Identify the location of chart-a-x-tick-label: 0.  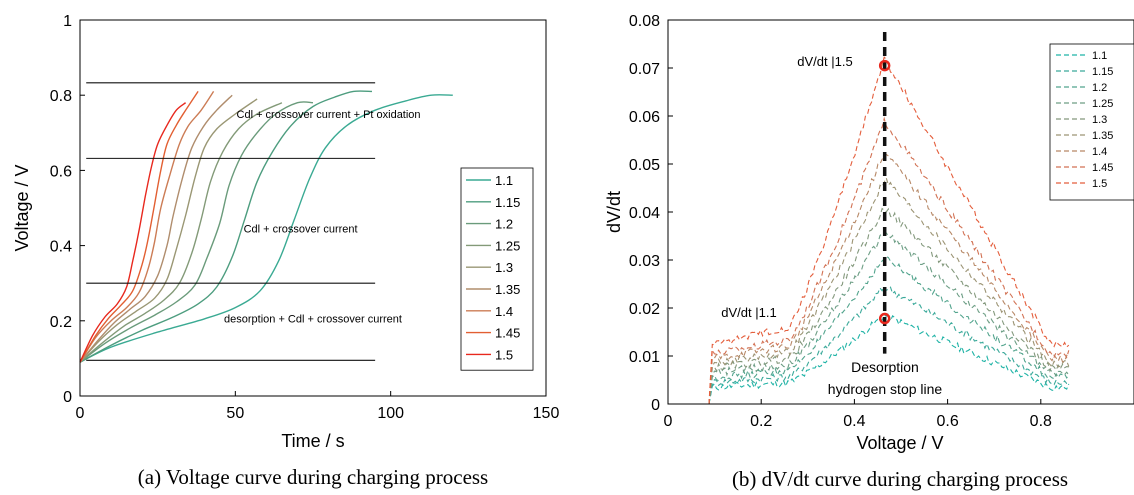
(80, 413).